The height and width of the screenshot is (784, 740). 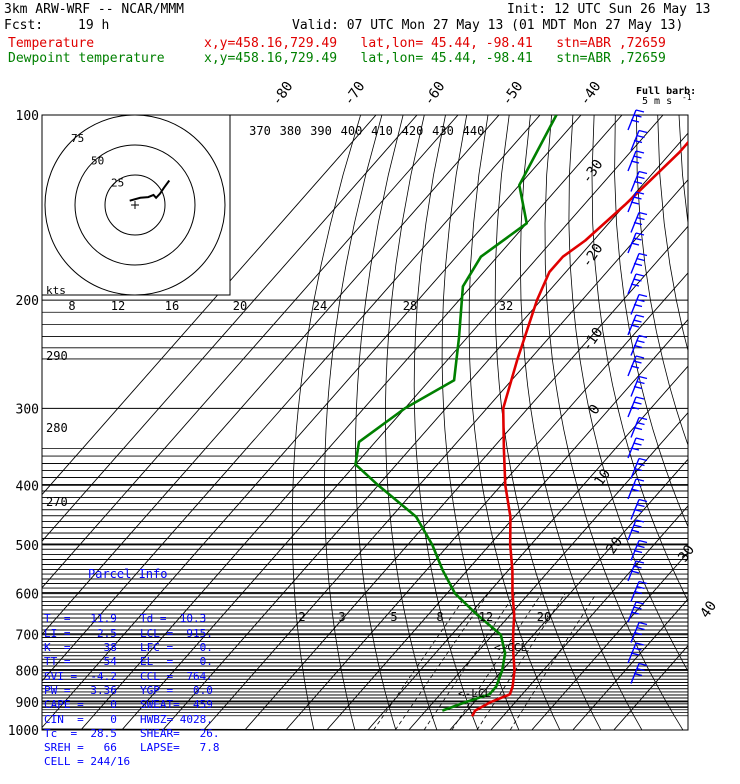 What do you see at coordinates (173, 619) in the screenshot?
I see `parcel-info-cell: Td = 10.3` at bounding box center [173, 619].